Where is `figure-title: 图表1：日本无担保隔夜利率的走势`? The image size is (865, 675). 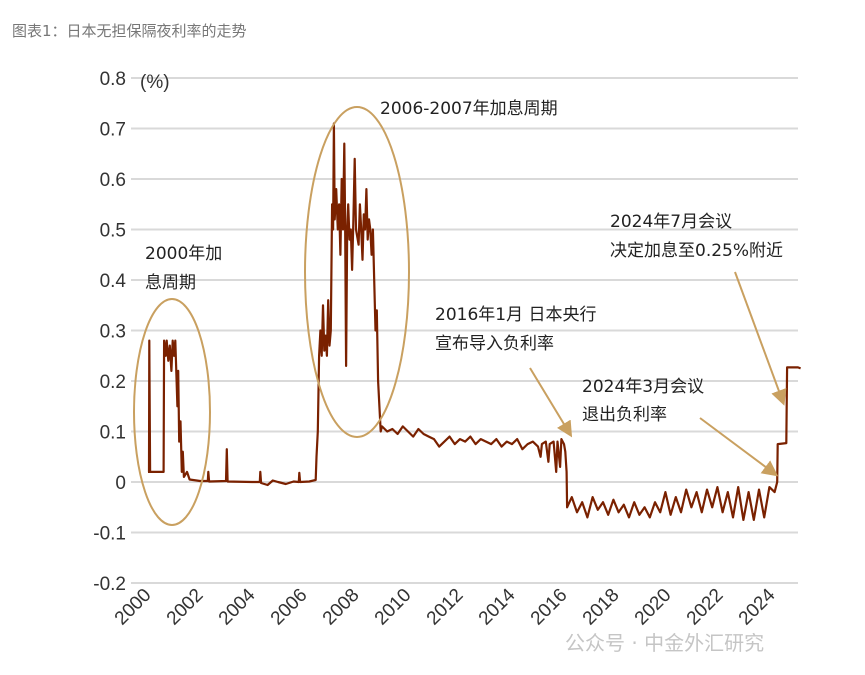 figure-title: 图表1：日本无担保隔夜利率的走势 is located at coordinates (129, 31).